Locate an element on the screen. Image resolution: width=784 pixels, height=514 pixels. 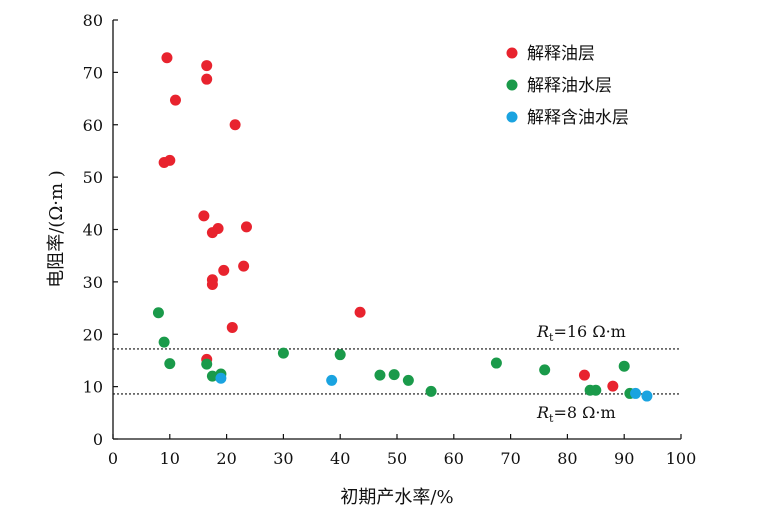
x-tick-label: 80 is located at coordinates (567, 458).